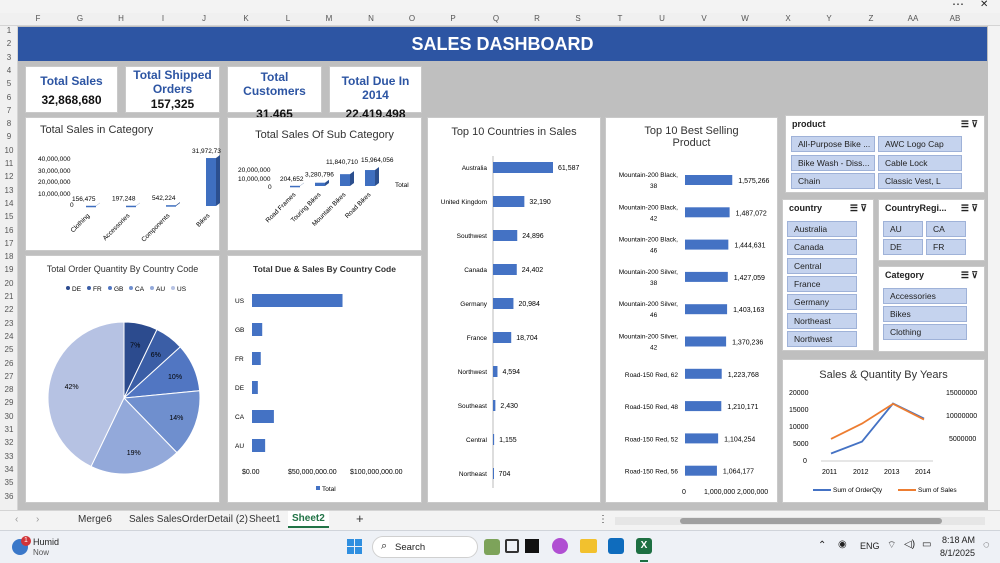 The width and height of the screenshot is (1000, 563). What do you see at coordinates (903, 229) in the screenshot?
I see `slicer-item: AU` at bounding box center [903, 229].